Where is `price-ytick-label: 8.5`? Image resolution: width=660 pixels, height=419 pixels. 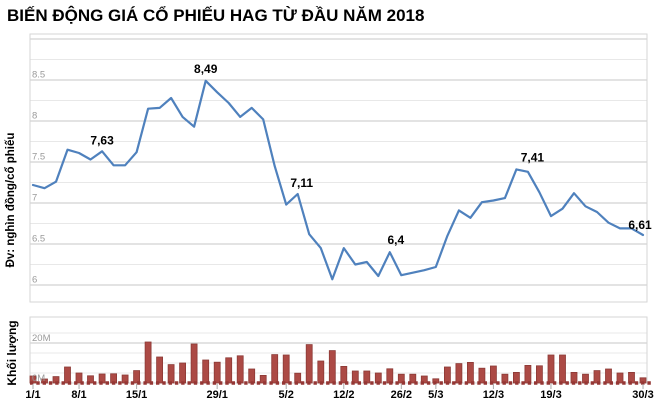
price-ytick-label: 8.5 is located at coordinates (38, 75).